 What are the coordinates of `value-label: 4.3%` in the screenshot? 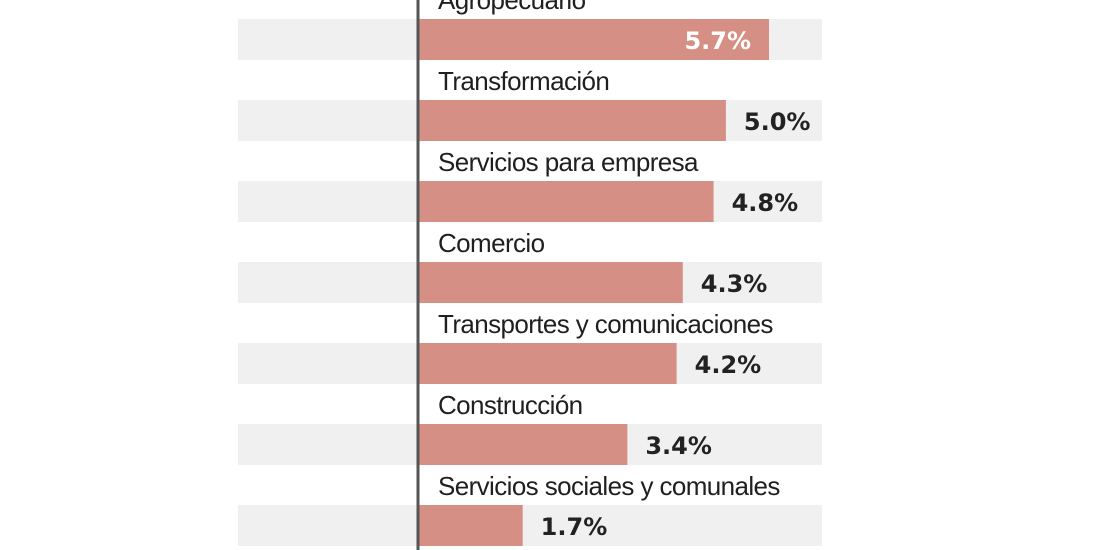 It's located at (734, 284).